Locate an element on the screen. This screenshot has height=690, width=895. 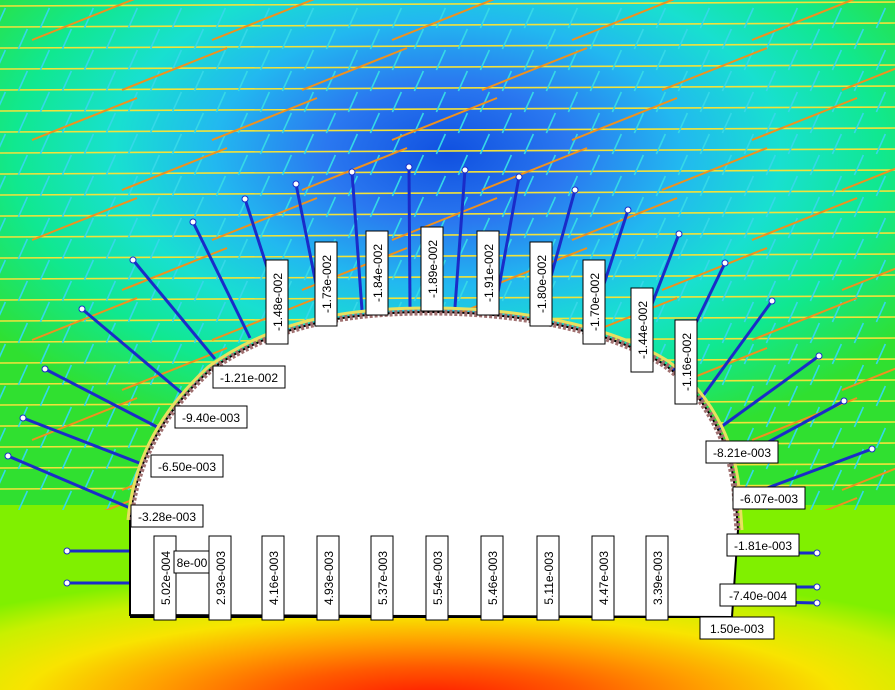
svg-text: -7.40e-004 is located at coordinates (758, 596).